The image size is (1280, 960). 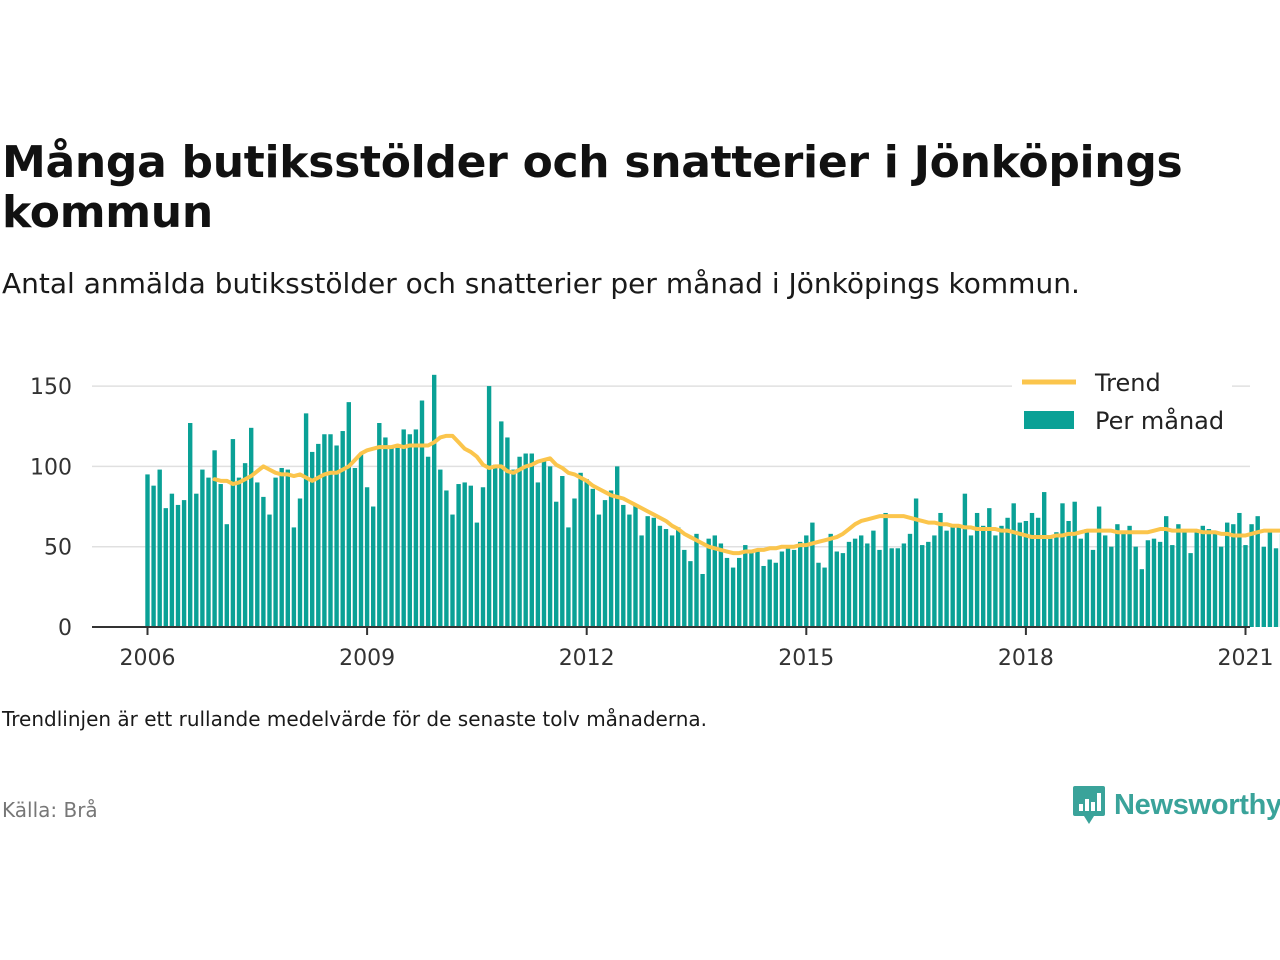 I want to click on y-tick-label: 150, so click(x=51, y=387).